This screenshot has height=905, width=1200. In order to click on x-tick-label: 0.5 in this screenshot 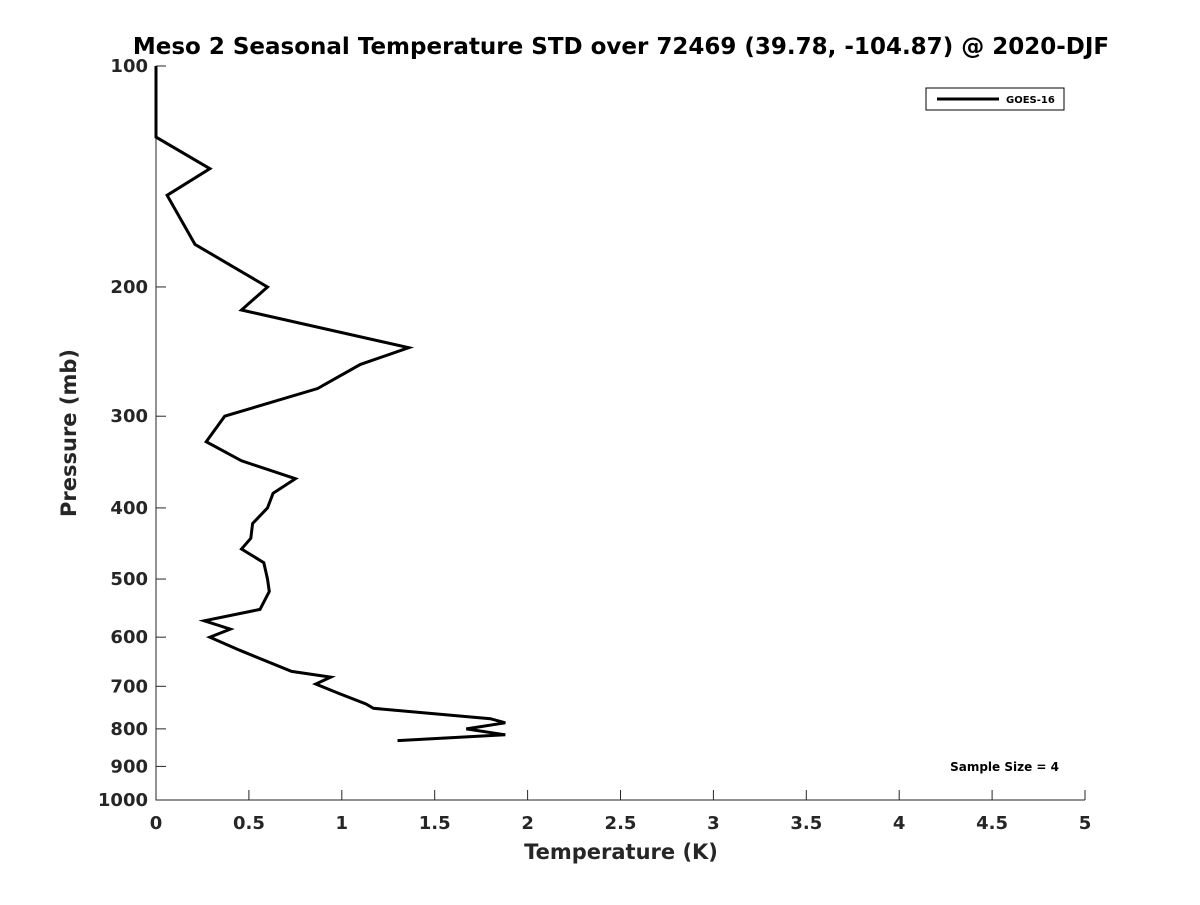, I will do `click(249, 823)`.